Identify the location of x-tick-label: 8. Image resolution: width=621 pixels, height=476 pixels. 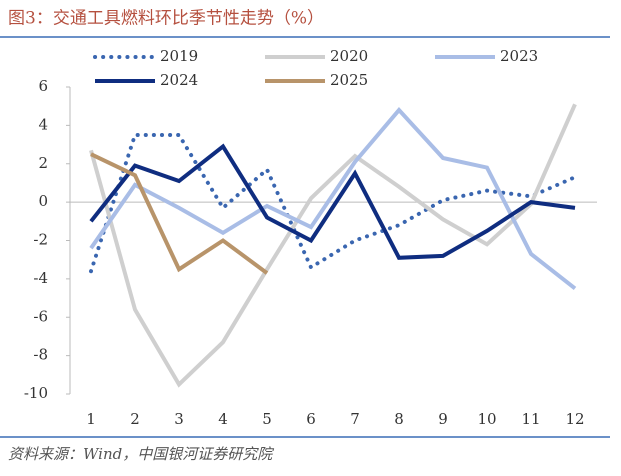
(399, 419).